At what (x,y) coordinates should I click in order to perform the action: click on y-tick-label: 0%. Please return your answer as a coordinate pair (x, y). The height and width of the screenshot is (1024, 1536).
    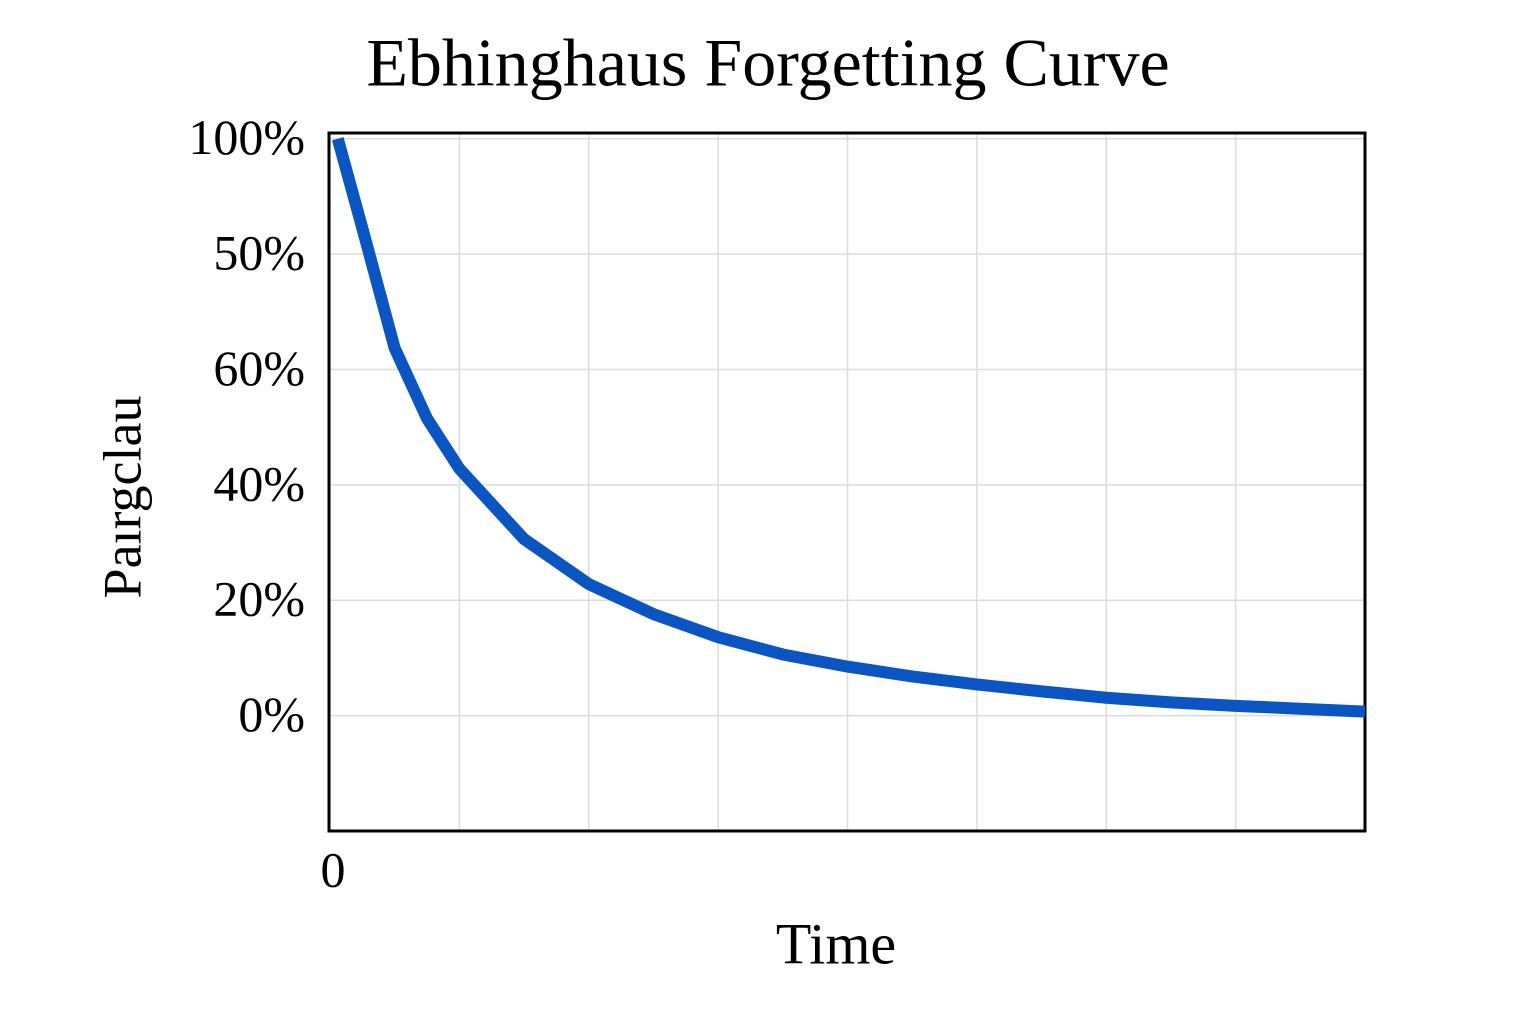
    Looking at the image, I should click on (271, 714).